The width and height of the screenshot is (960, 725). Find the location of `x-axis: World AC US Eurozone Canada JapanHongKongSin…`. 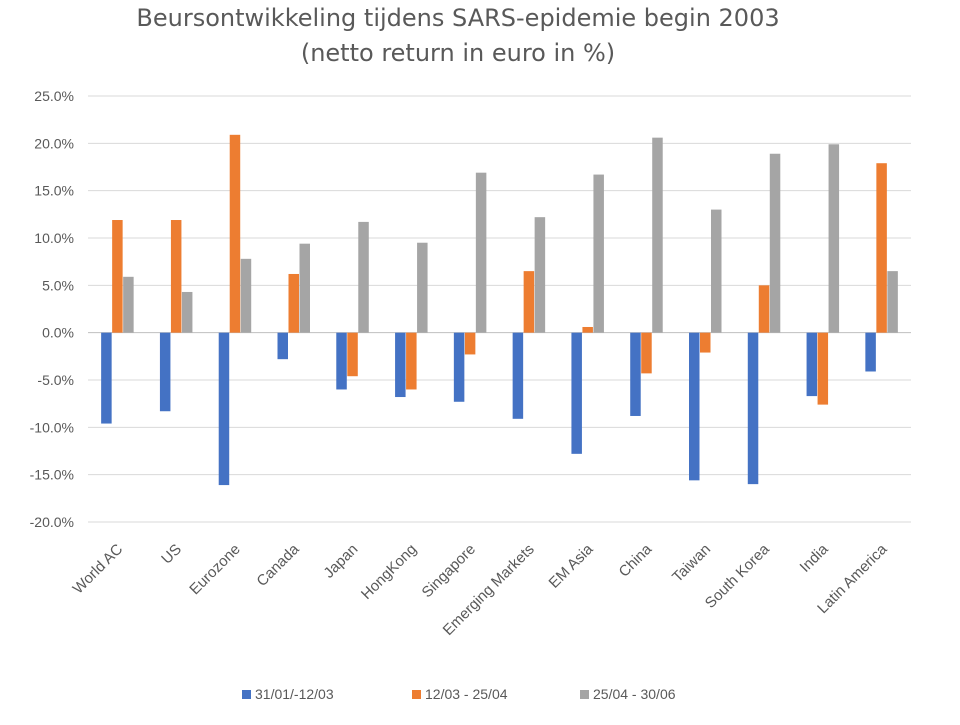

x-axis: World AC US Eurozone Canada JapanHongKongSin… is located at coordinates (480, 589).